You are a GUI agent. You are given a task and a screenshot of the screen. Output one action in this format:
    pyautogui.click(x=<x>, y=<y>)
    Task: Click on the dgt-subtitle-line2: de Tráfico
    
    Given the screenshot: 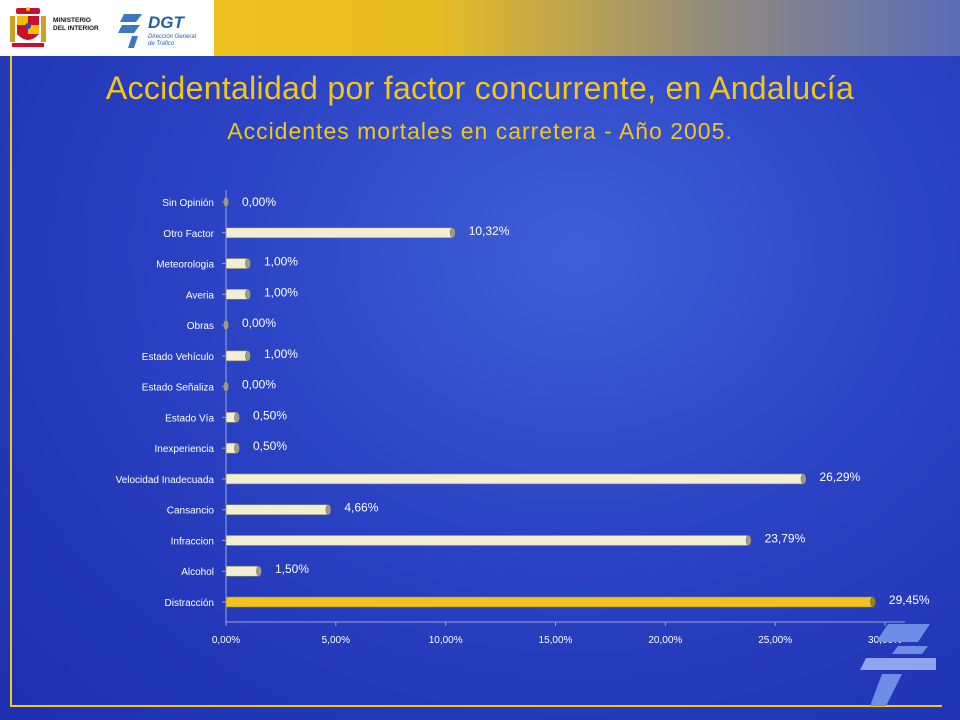 What is the action you would take?
    pyautogui.click(x=161, y=44)
    